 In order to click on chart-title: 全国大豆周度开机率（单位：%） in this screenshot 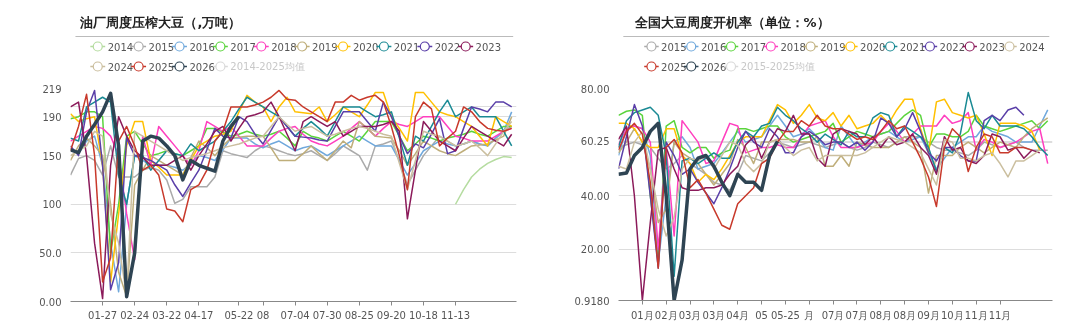, I will do `click(731, 22)`.